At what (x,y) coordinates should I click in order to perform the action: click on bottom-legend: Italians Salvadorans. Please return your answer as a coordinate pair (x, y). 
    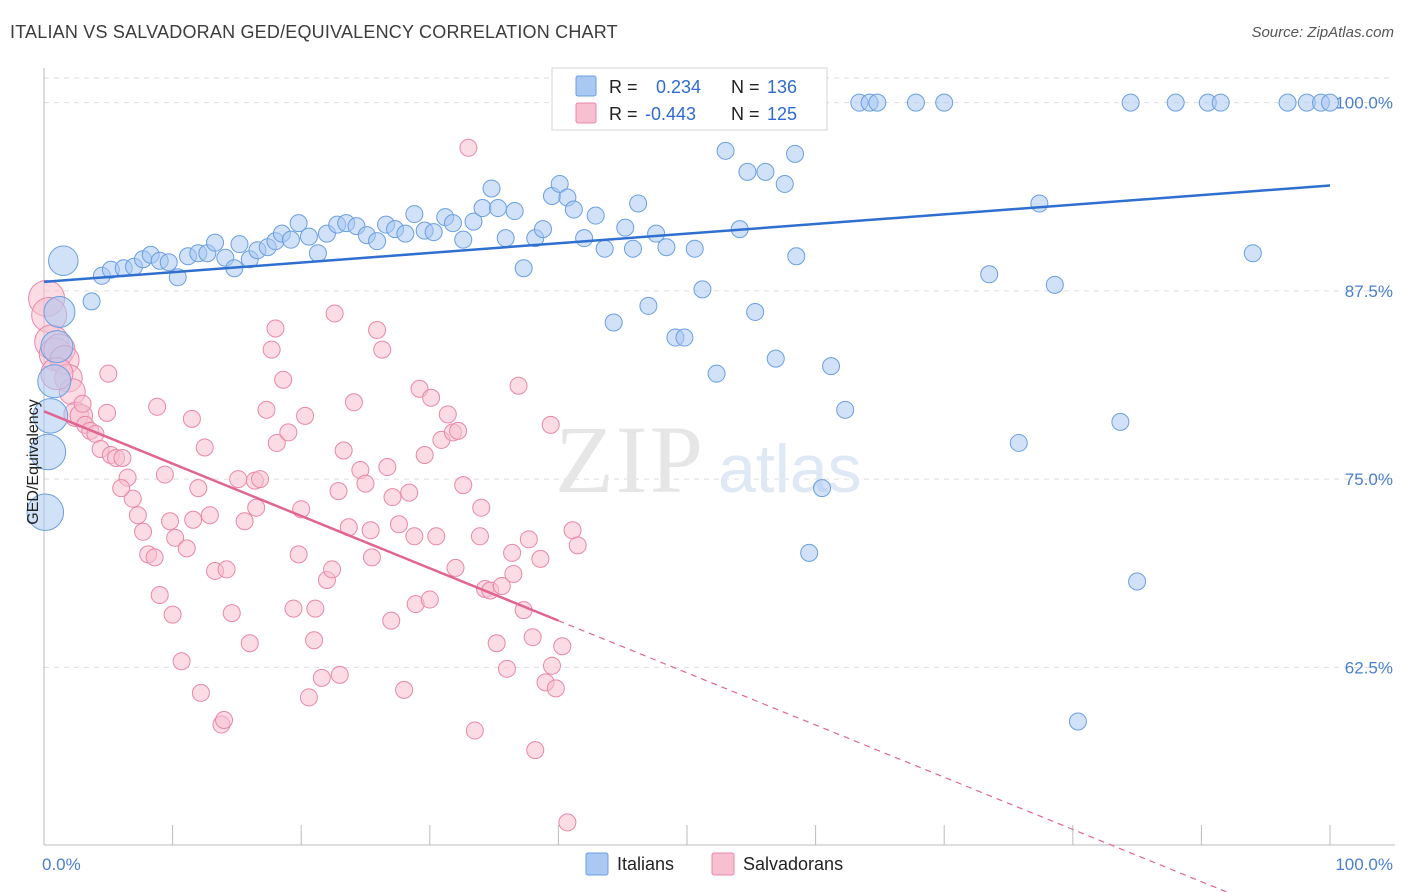
    Looking at the image, I should click on (714, 864).